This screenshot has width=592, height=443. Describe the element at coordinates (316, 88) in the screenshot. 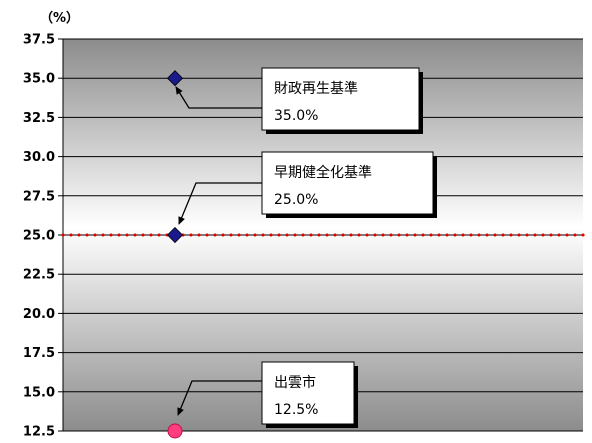

I see `callout-title: 財政再生基準` at that location.